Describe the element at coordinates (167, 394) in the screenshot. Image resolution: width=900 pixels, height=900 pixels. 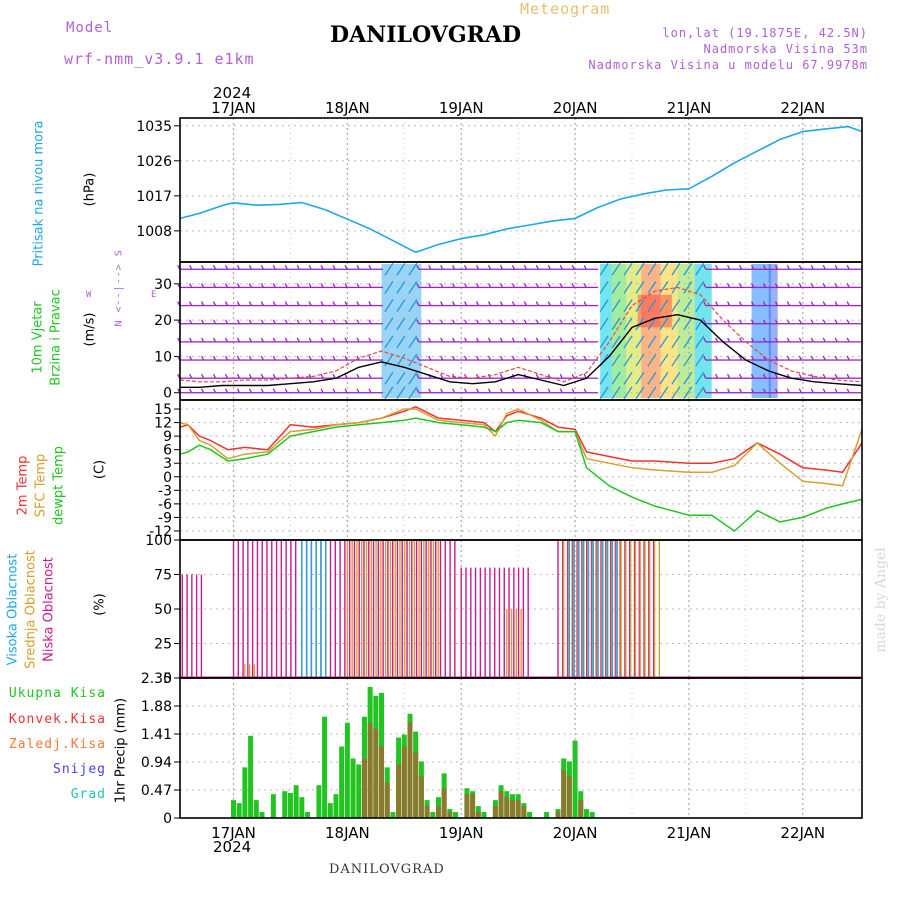
I see `ytick-label: 0` at that location.